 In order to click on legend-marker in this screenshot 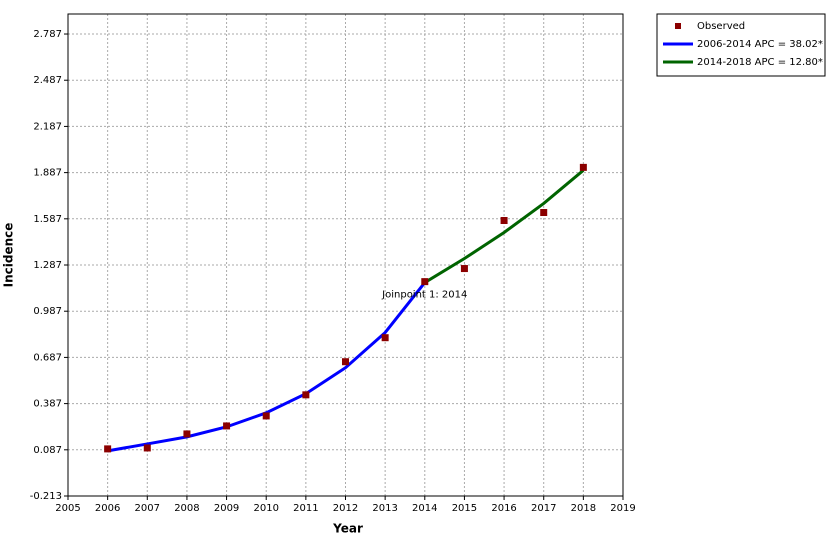, I will do `click(678, 26)`.